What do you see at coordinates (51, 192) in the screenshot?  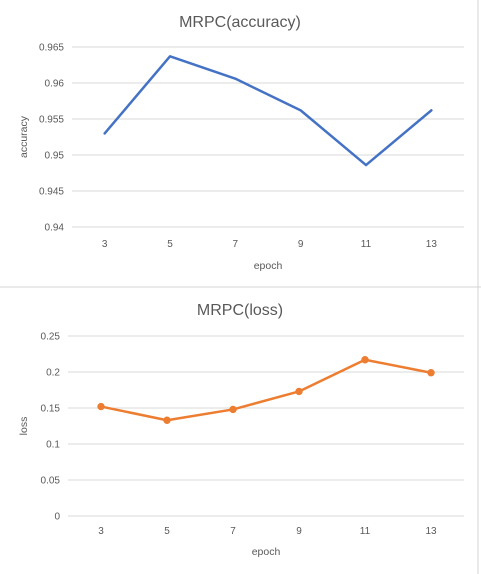 I see `accuracy-y-tick-label: 0.945` at bounding box center [51, 192].